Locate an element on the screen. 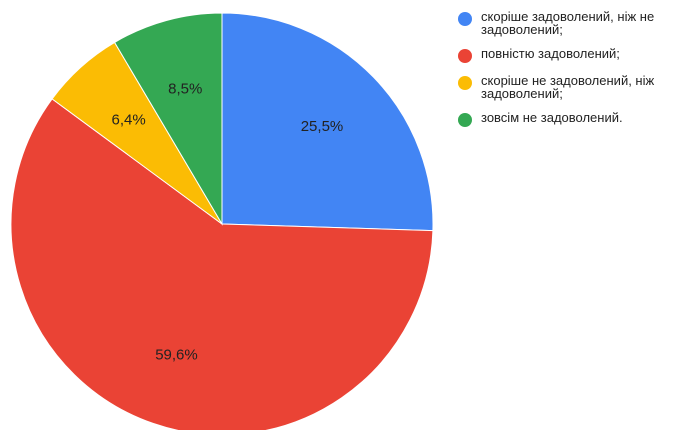  legend-item-1: повністю задоволений; is located at coordinates (573, 55).